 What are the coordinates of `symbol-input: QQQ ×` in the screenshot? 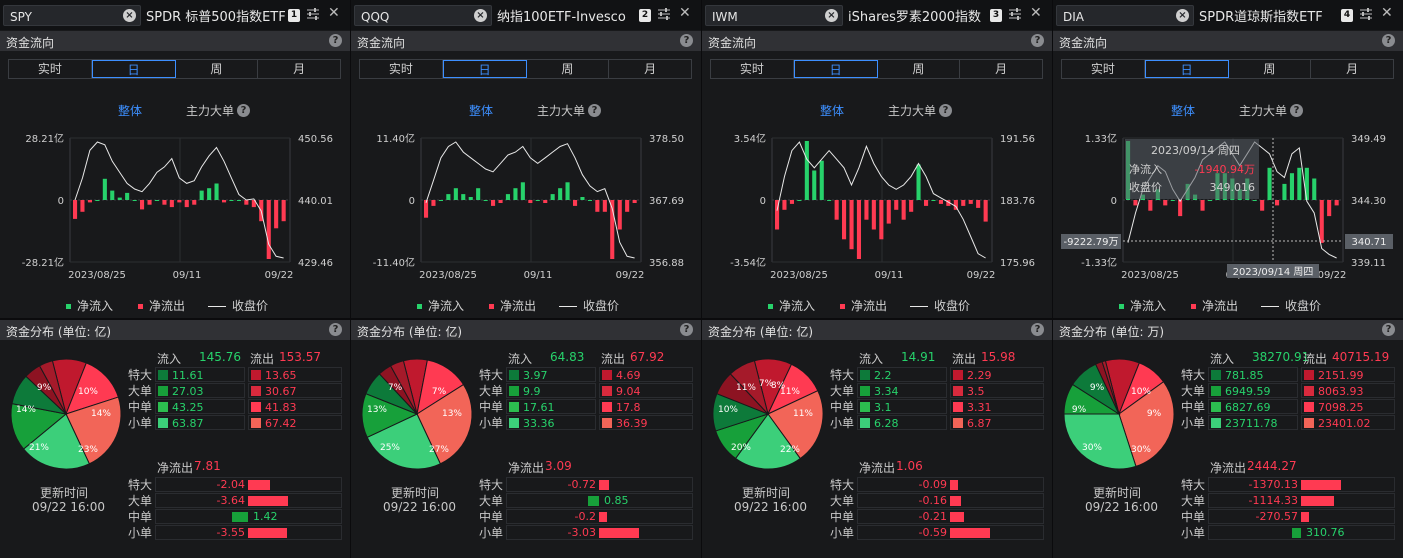 It's located at (423, 15).